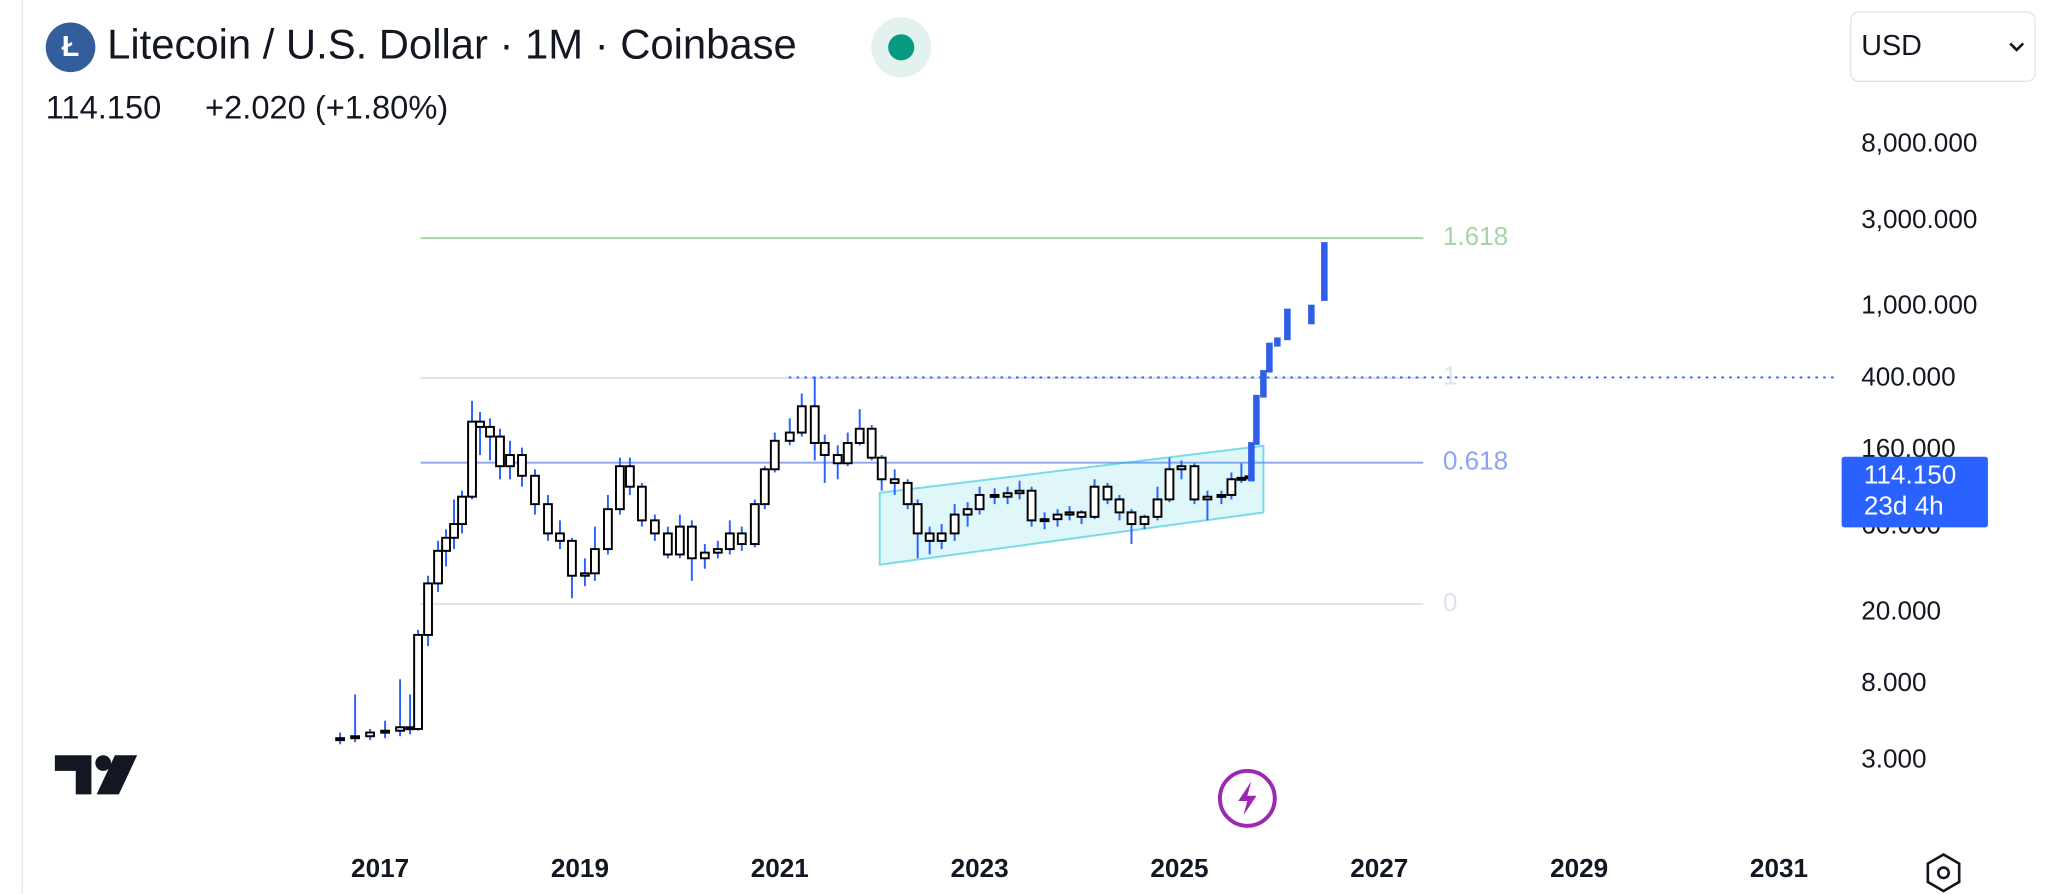 Image resolution: width=2048 pixels, height=894 pixels. What do you see at coordinates (1379, 868) in the screenshot?
I see `x-tick-label: 2027` at bounding box center [1379, 868].